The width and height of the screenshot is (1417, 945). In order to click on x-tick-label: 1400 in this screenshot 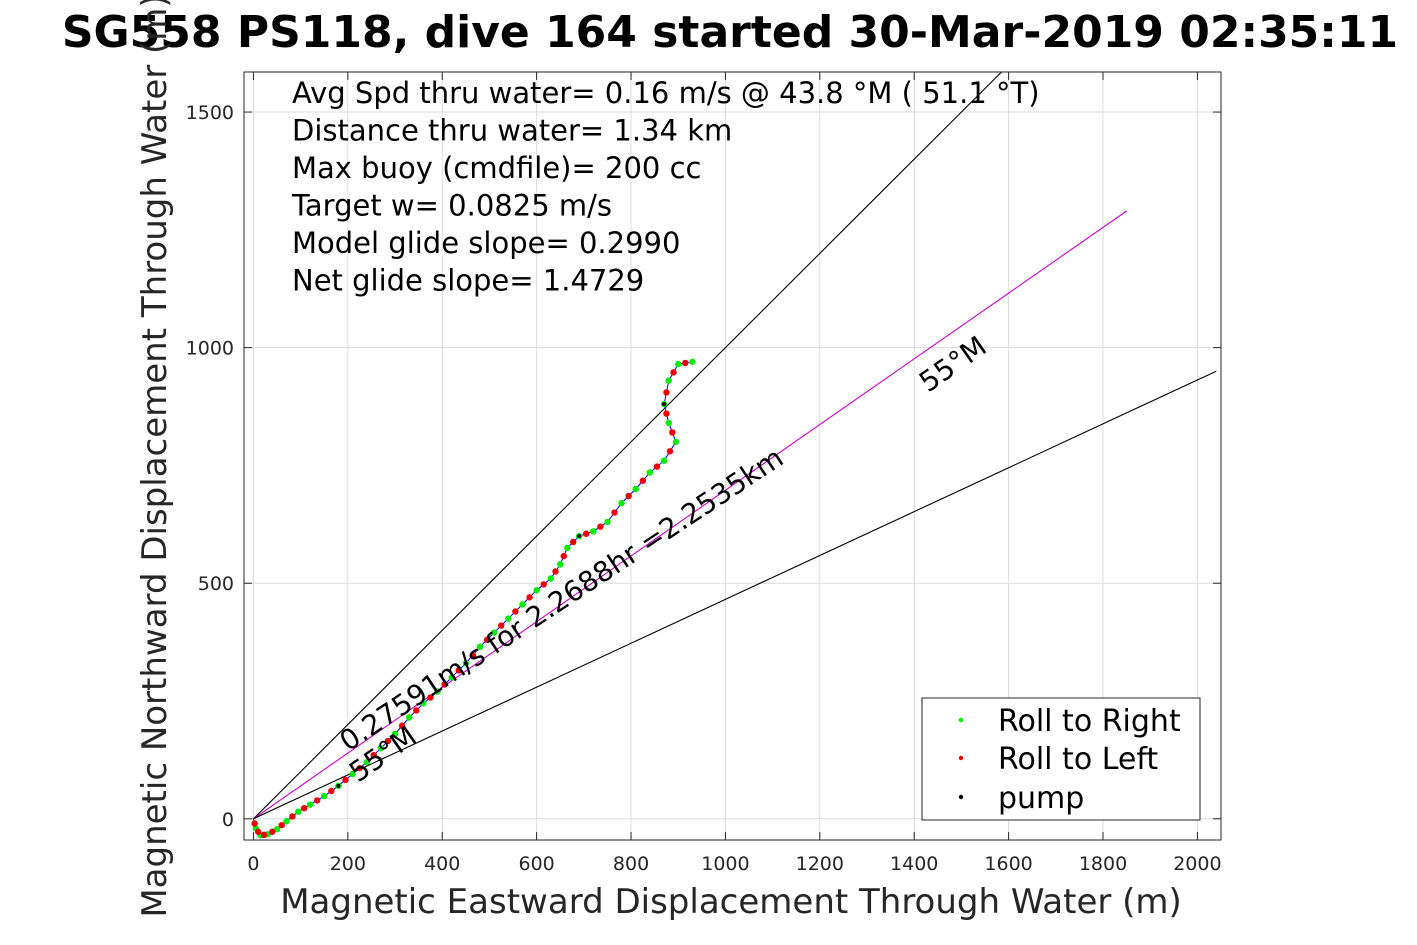, I will do `click(914, 864)`.